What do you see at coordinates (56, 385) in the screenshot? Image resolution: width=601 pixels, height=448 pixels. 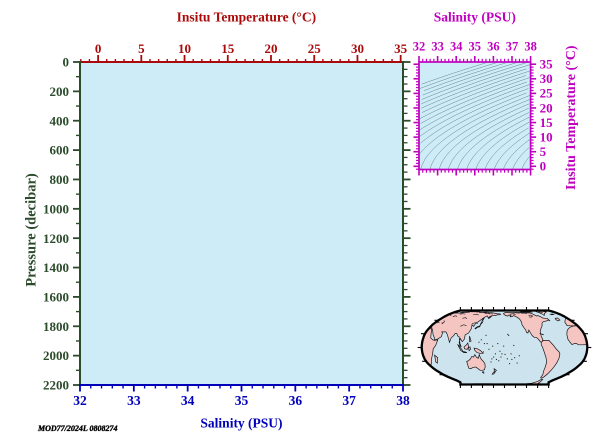 I see `svg-text: 2200` at bounding box center [56, 385].